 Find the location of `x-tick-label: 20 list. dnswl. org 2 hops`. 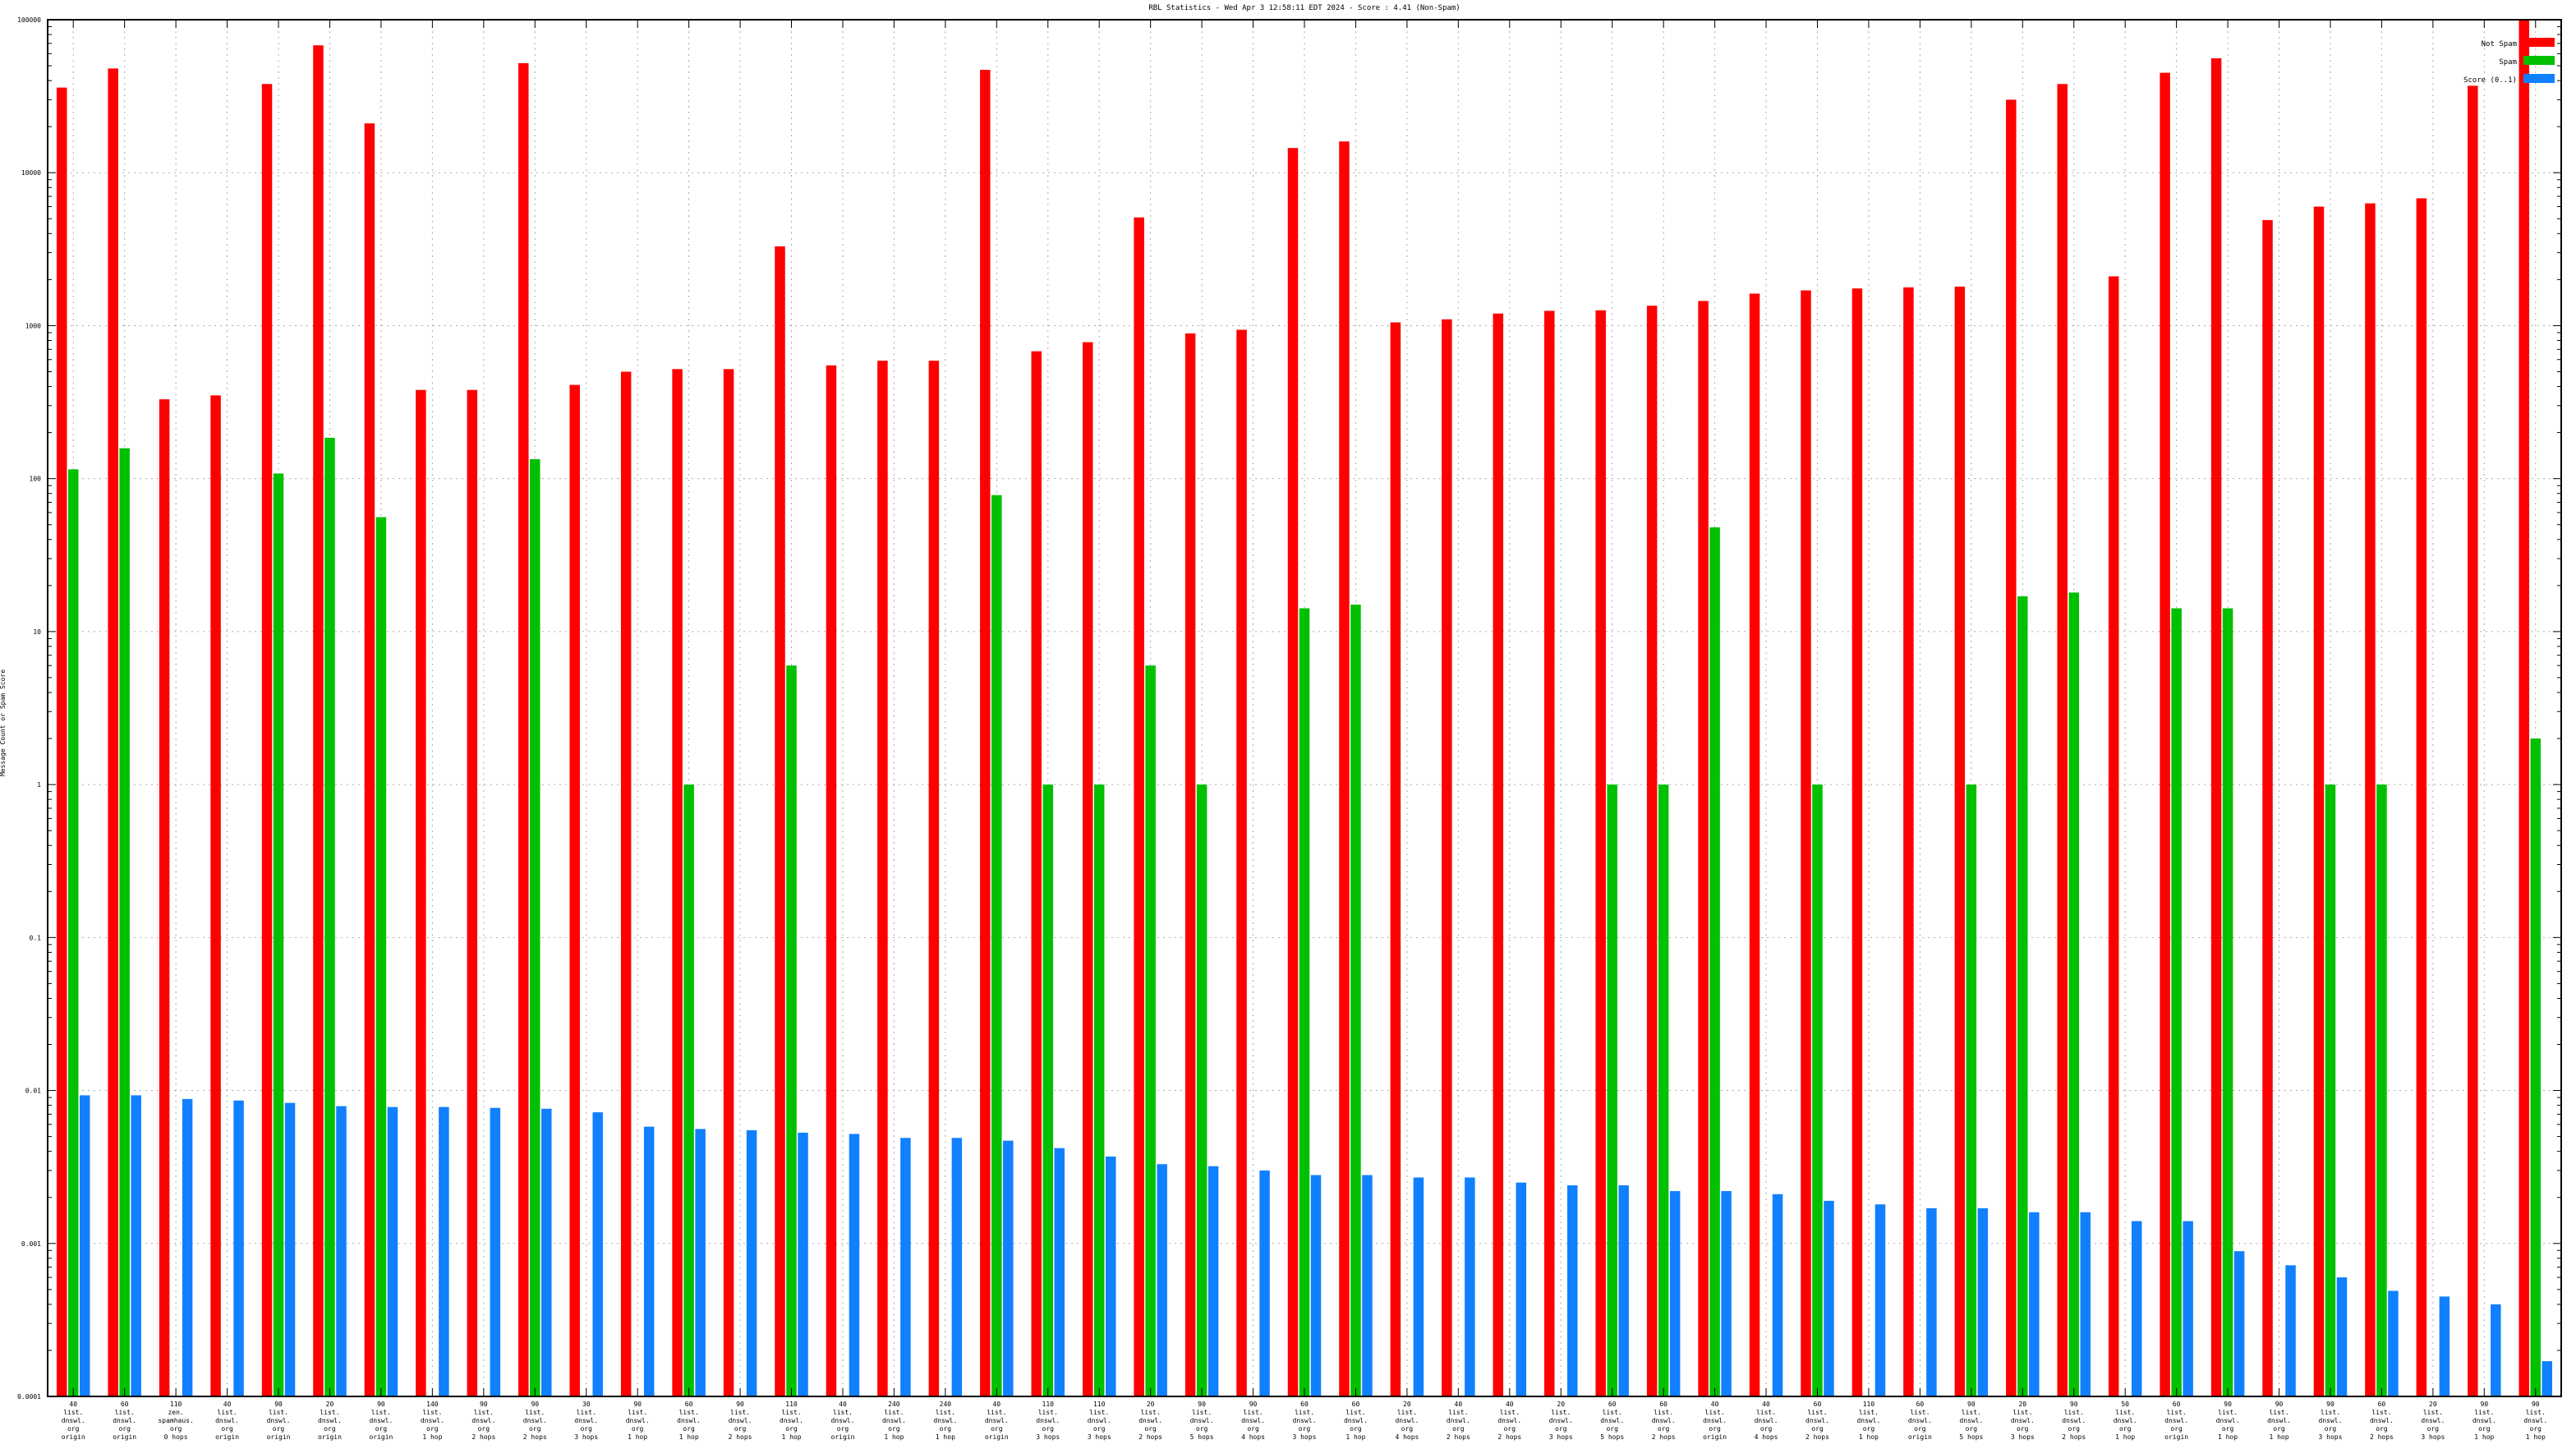

x-tick-label: 20 list. dnswl. org 2 hops is located at coordinates (1150, 1421).